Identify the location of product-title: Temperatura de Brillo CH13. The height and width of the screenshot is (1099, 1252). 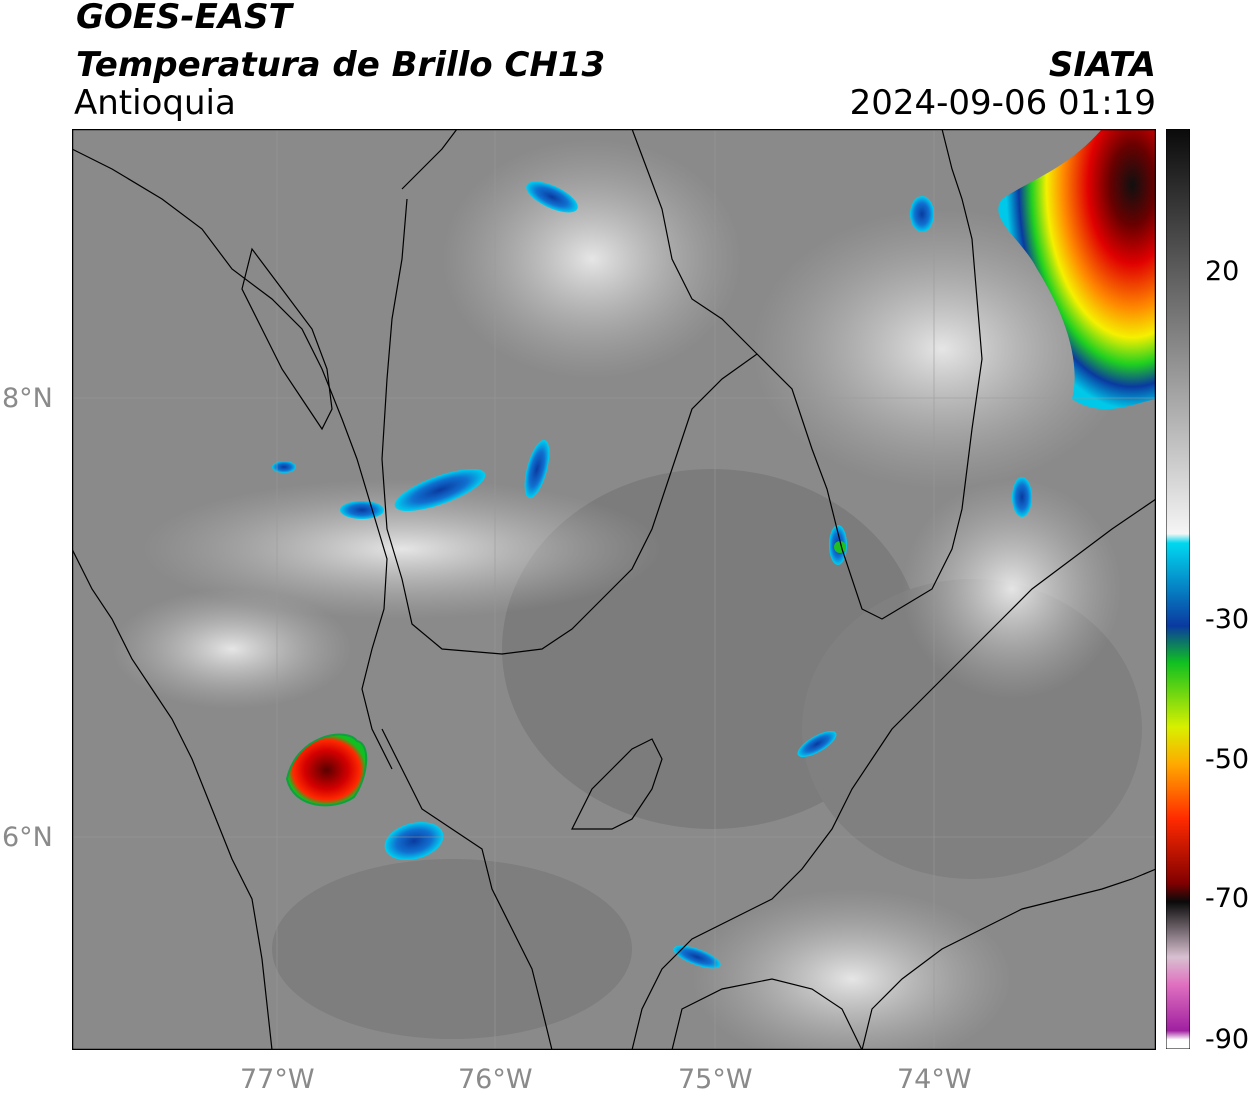
(341, 65).